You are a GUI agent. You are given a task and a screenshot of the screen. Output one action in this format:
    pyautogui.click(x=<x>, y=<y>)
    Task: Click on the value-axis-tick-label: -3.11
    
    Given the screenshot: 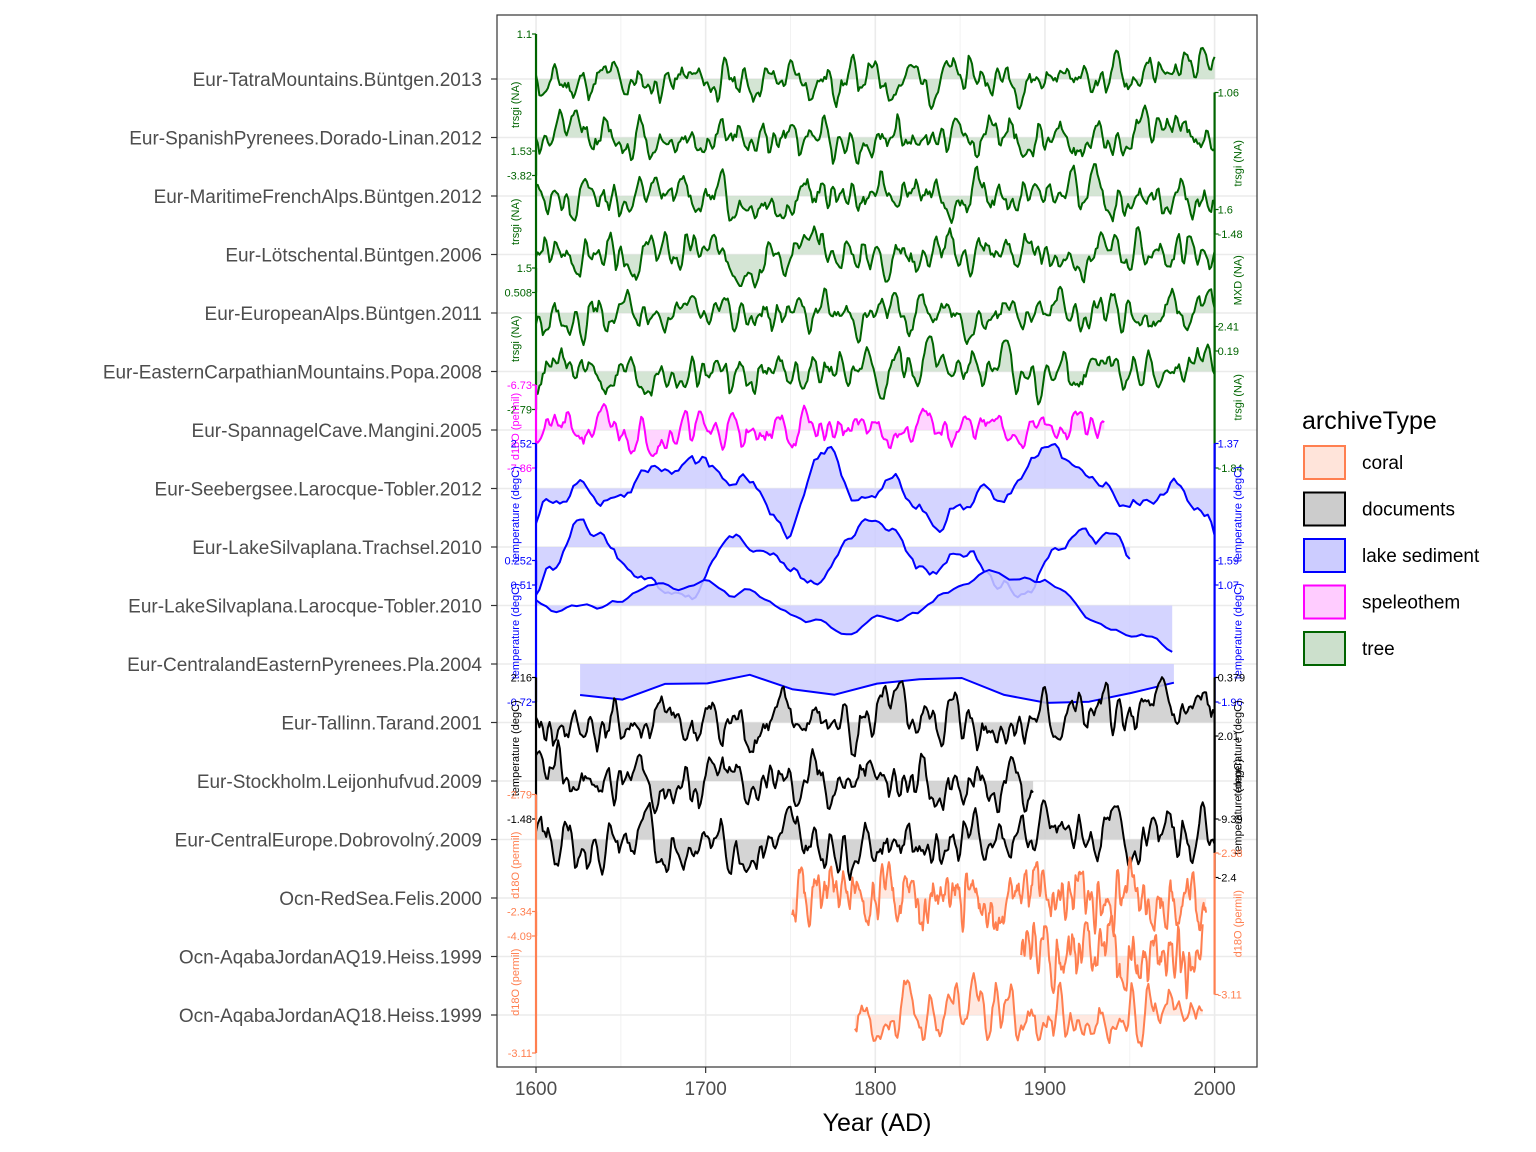 What is the action you would take?
    pyautogui.click(x=520, y=1054)
    